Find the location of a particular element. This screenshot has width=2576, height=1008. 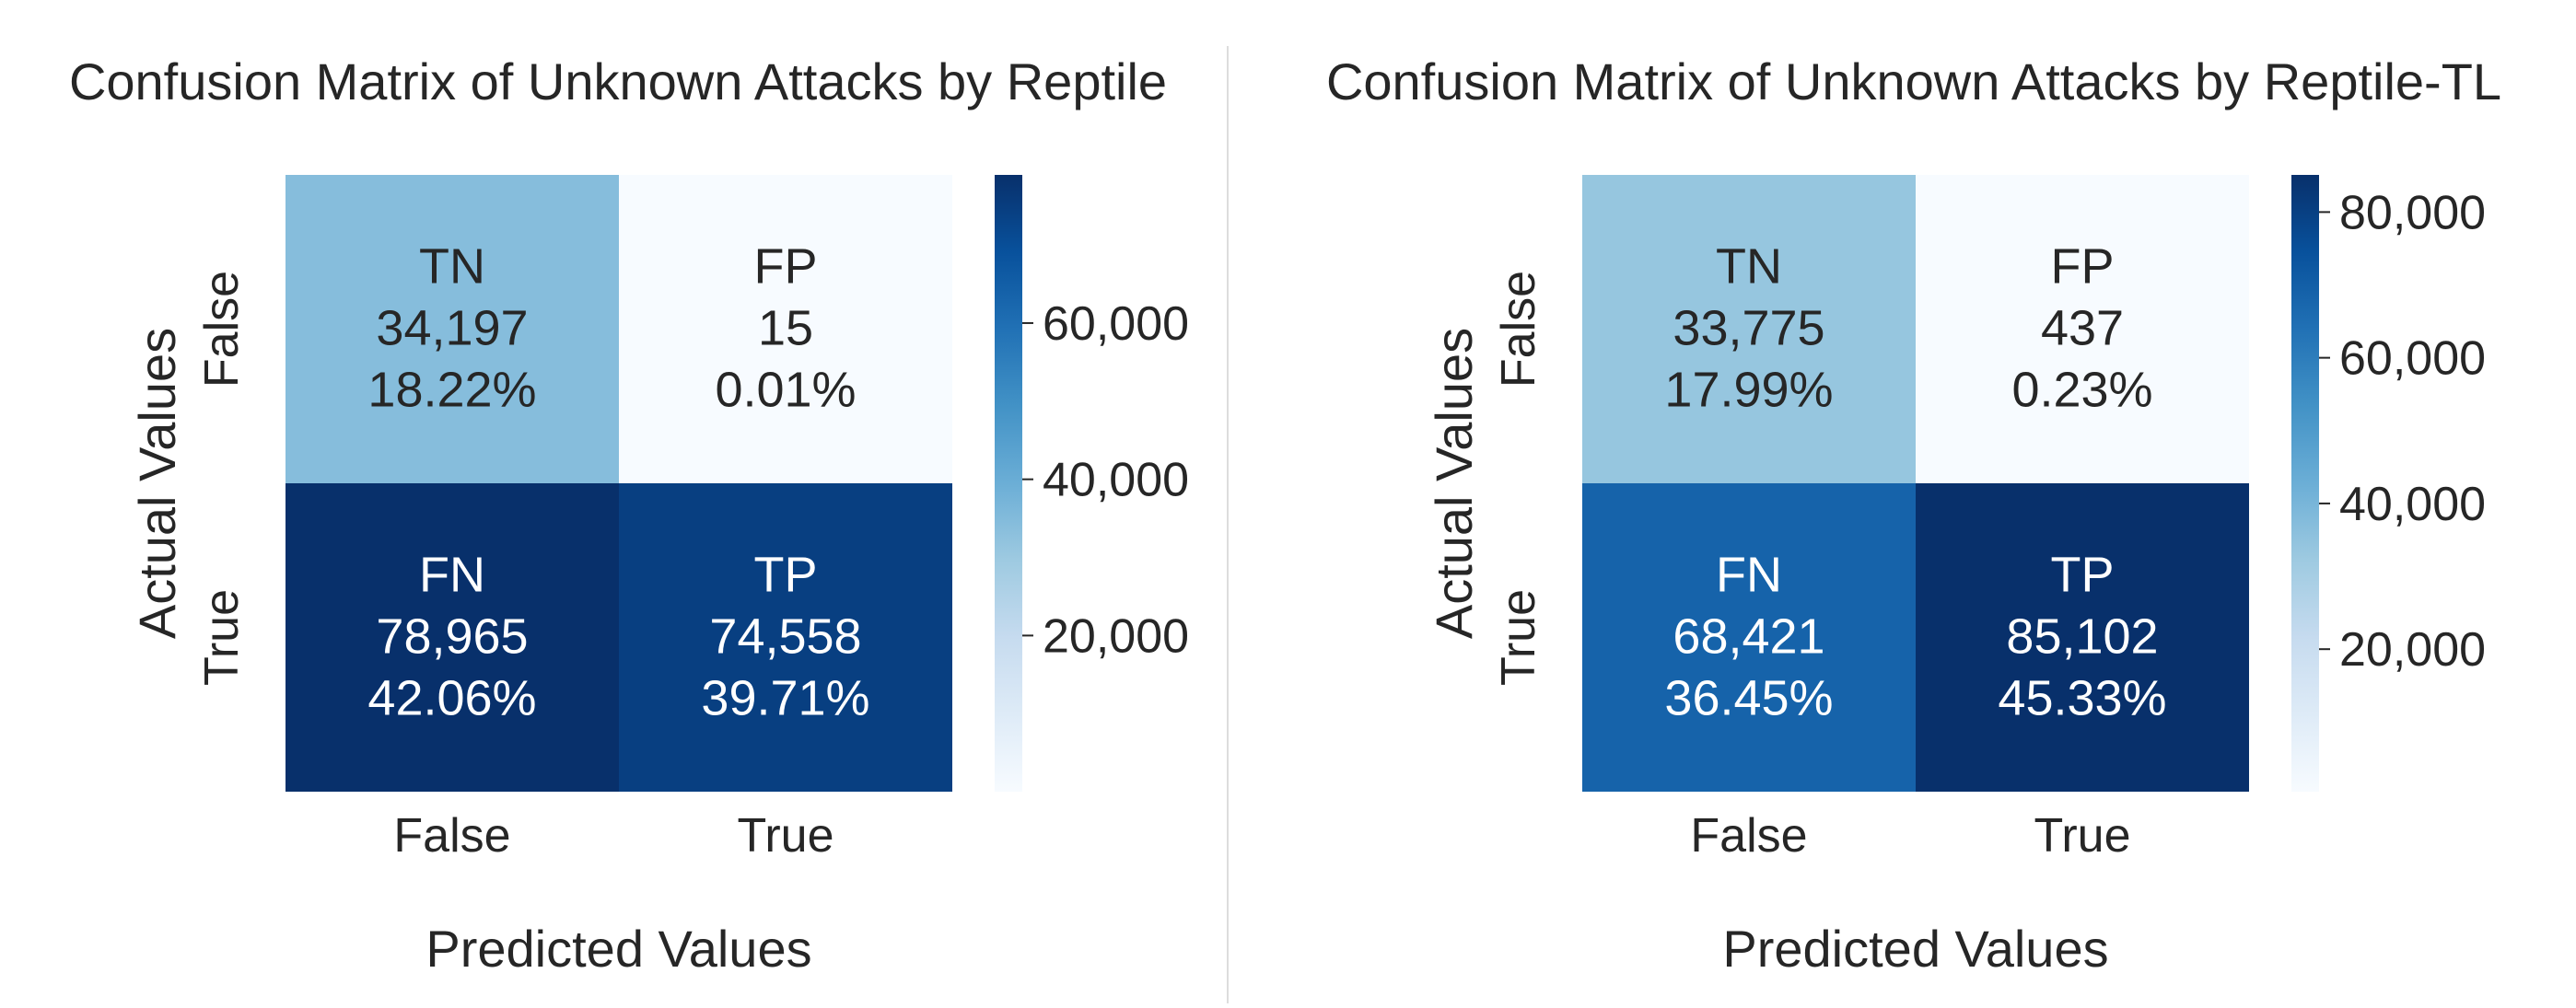

matrix-cell-fp: FP 15 0.01% is located at coordinates (785, 329).